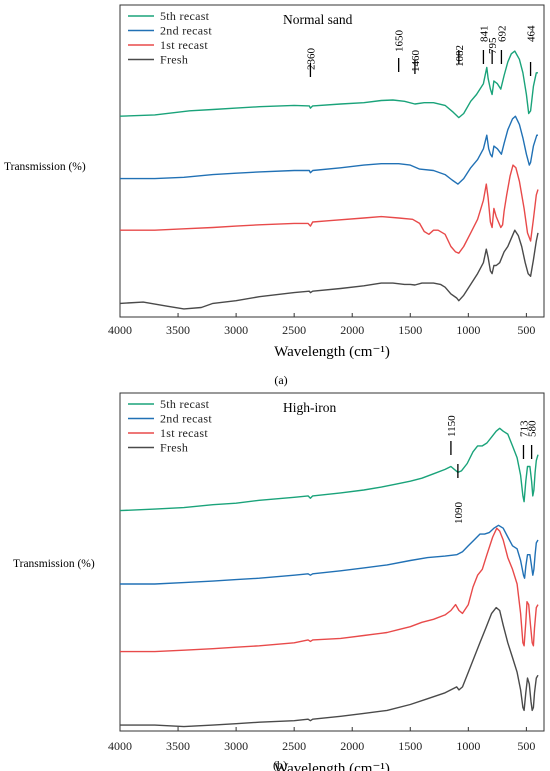 The height and width of the screenshot is (771, 550). I want to click on peak-label-1082: 1082, so click(460, 56).